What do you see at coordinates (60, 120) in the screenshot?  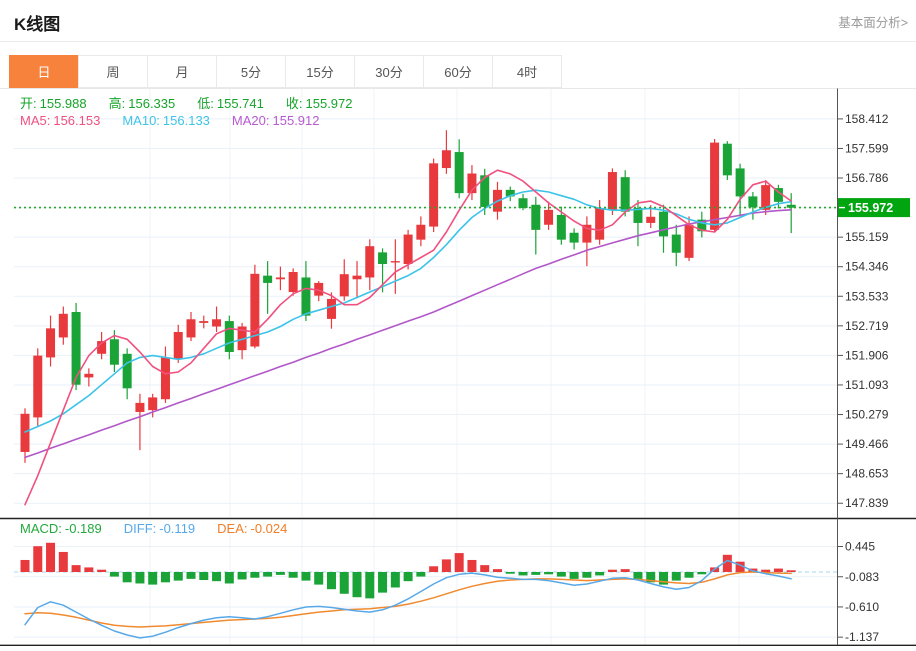 I see `ma-ma5: MA5: 156.153` at bounding box center [60, 120].